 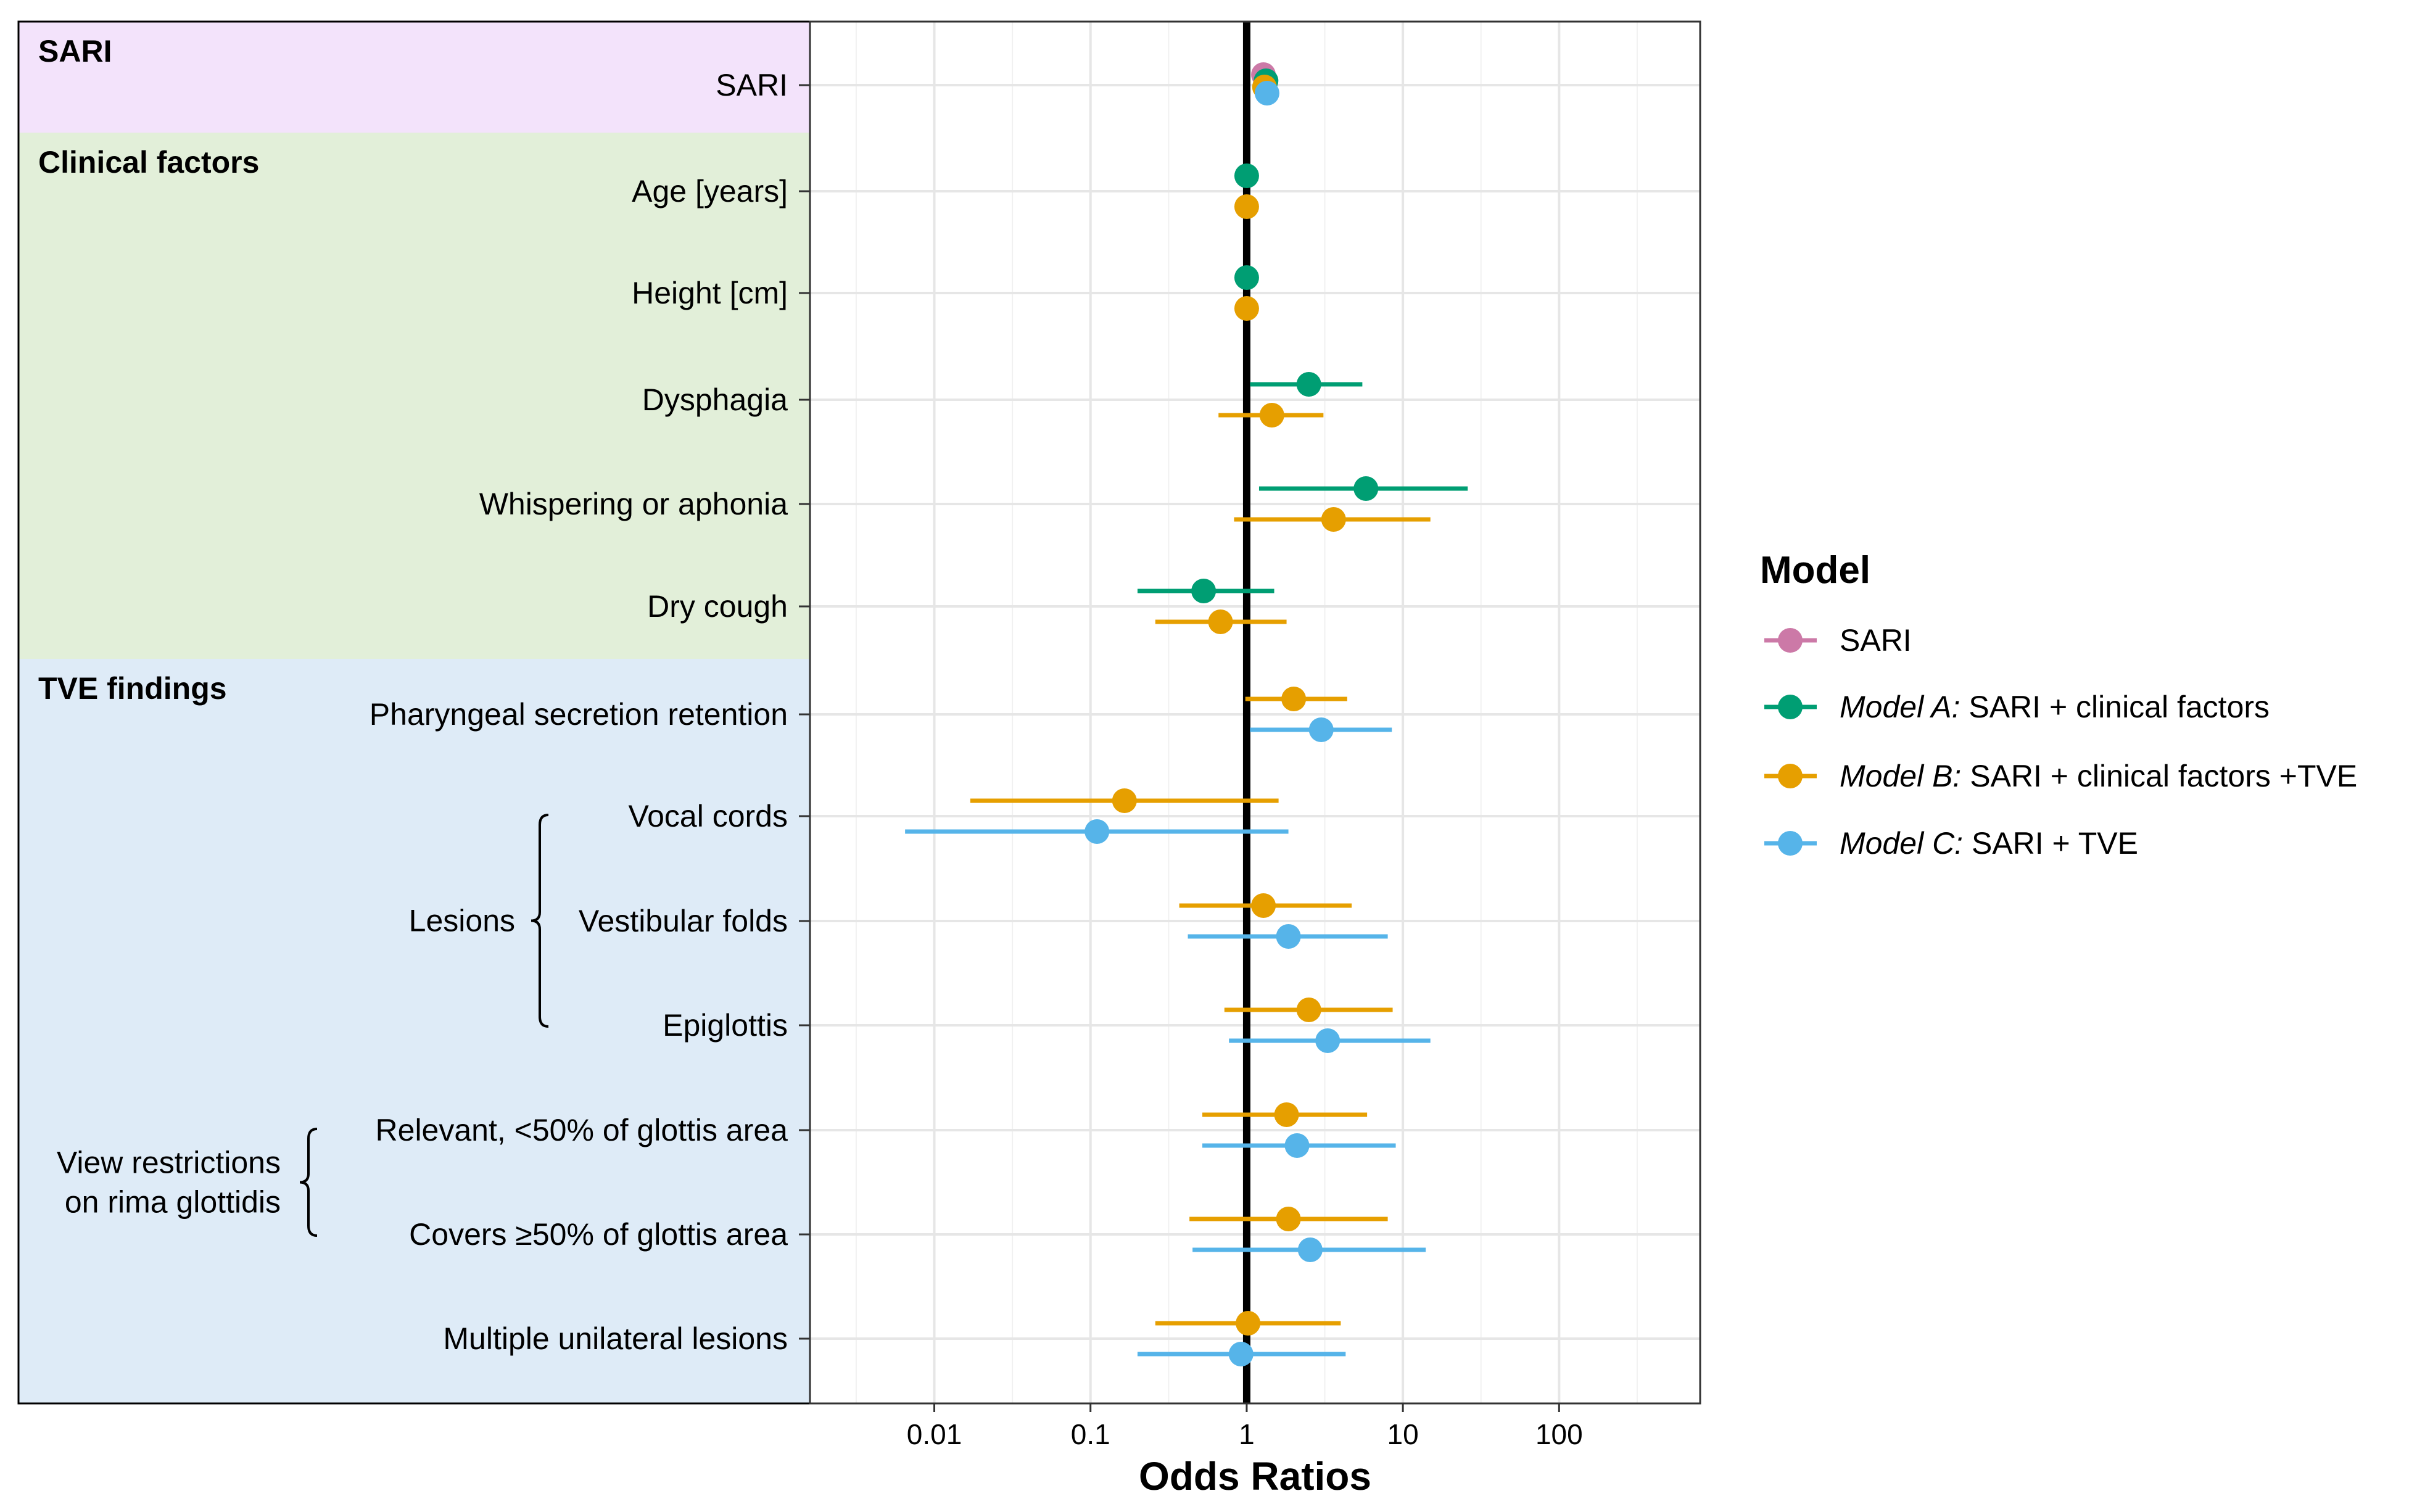 What do you see at coordinates (725, 1025) in the screenshot?
I see `row-label: Epiglottis` at bounding box center [725, 1025].